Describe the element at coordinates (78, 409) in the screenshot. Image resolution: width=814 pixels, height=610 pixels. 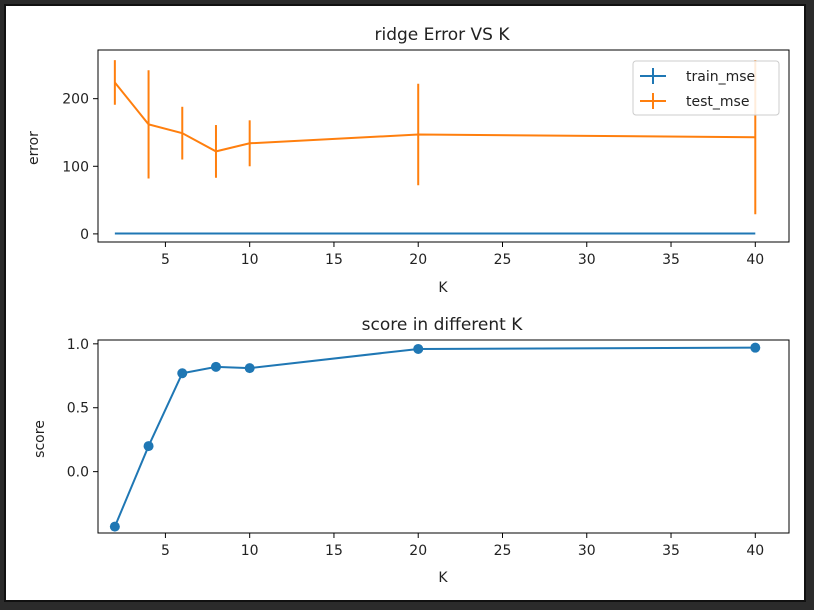
I see `score-chart-y-tick-label: 0.5` at that location.